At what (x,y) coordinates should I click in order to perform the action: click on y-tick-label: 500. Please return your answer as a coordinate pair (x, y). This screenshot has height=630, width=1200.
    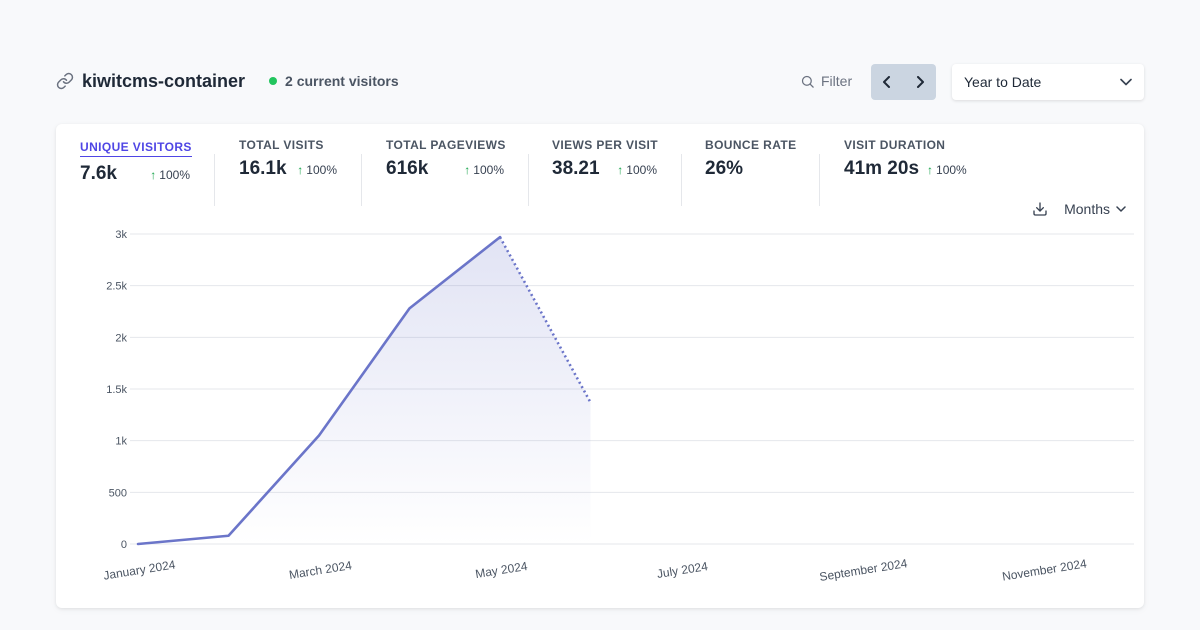
    Looking at the image, I should click on (118, 493).